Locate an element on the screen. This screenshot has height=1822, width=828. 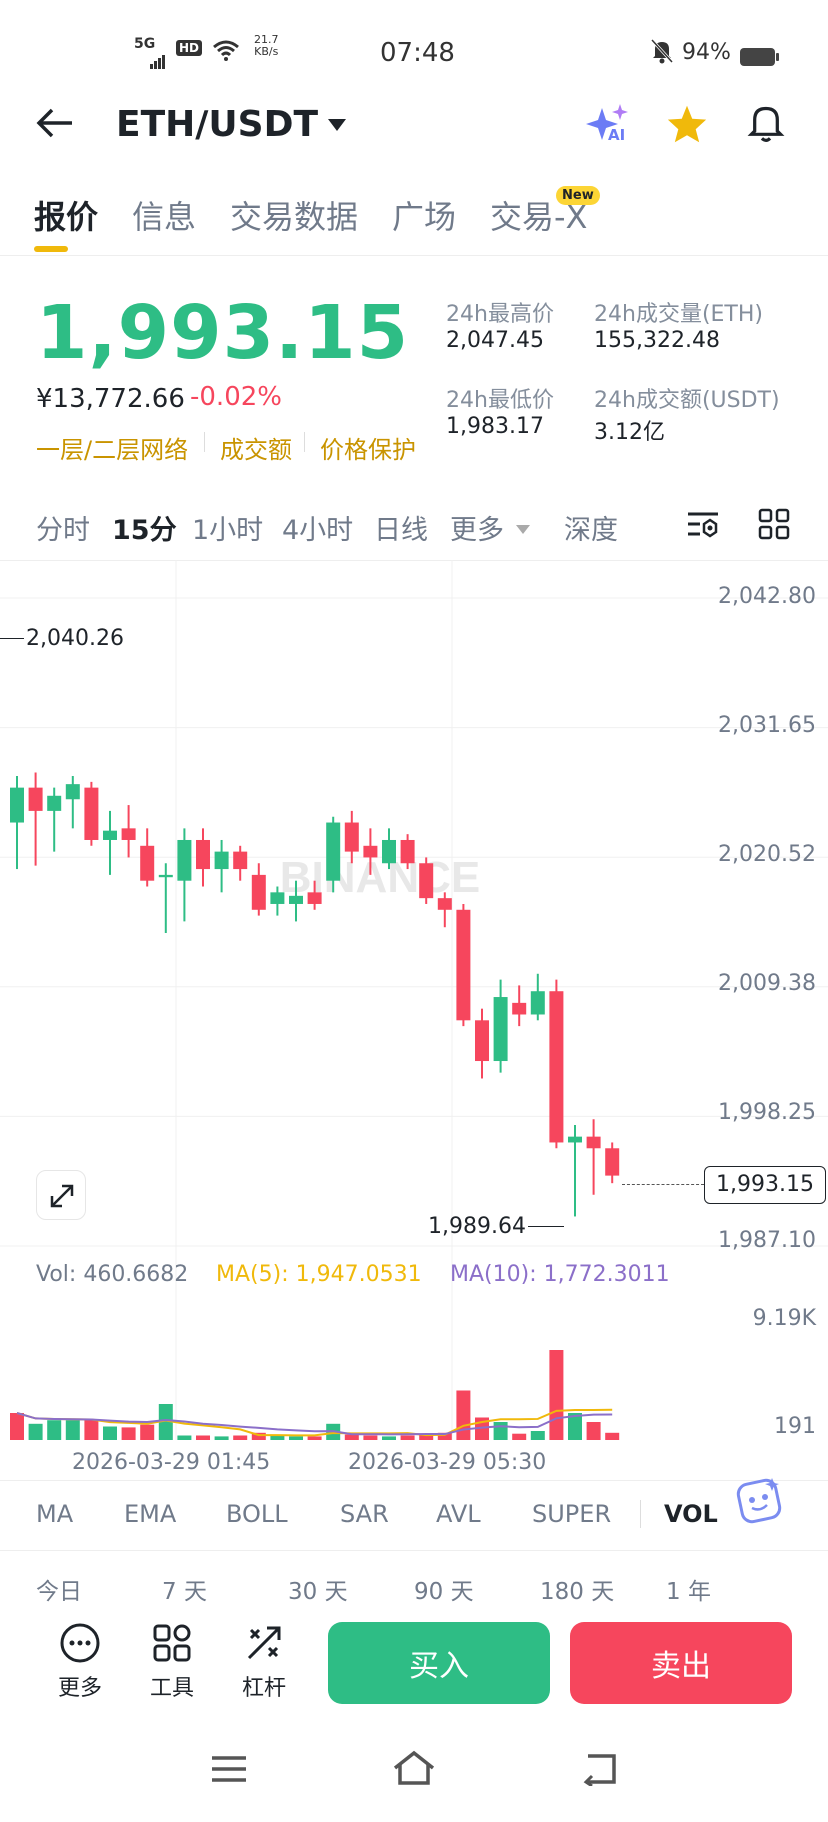
interval-1h: 1小时 is located at coordinates (228, 530).